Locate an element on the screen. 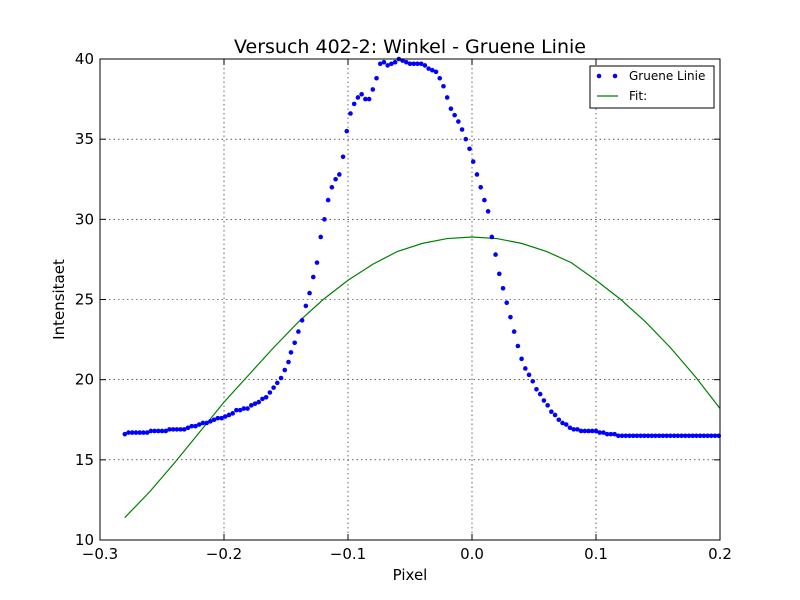 The width and height of the screenshot is (800, 600). y-tick-label: 25 is located at coordinates (84, 300).